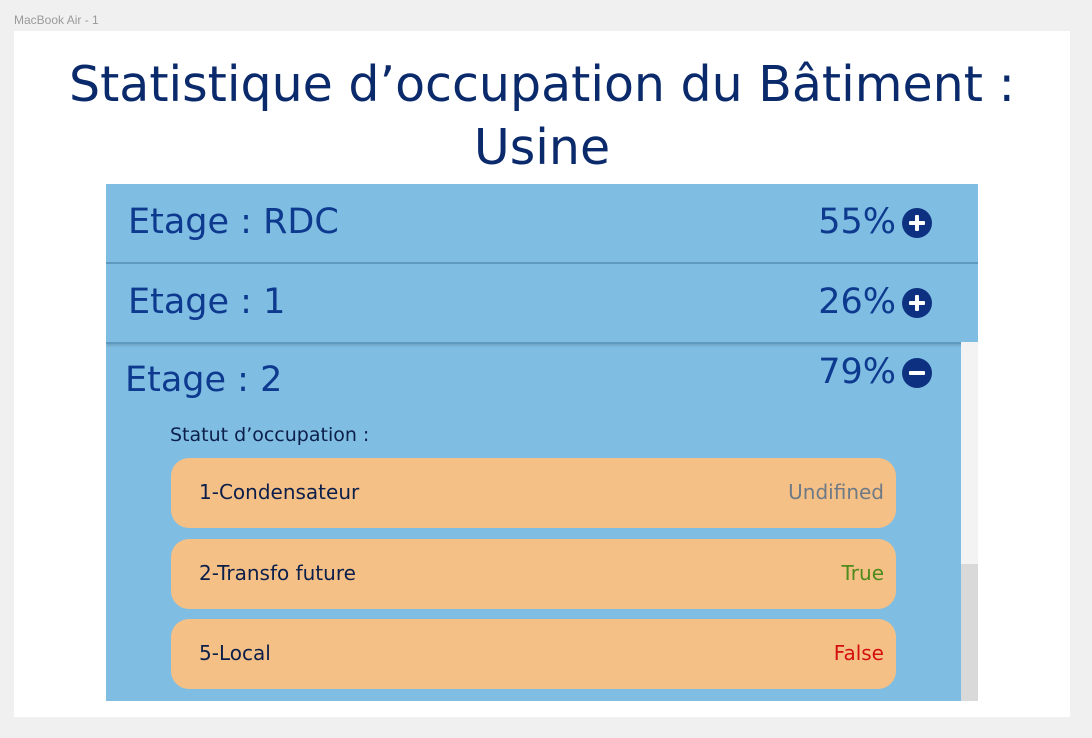  Describe the element at coordinates (235, 653) in the screenshot. I see `status-item-name: 5-Local` at that location.